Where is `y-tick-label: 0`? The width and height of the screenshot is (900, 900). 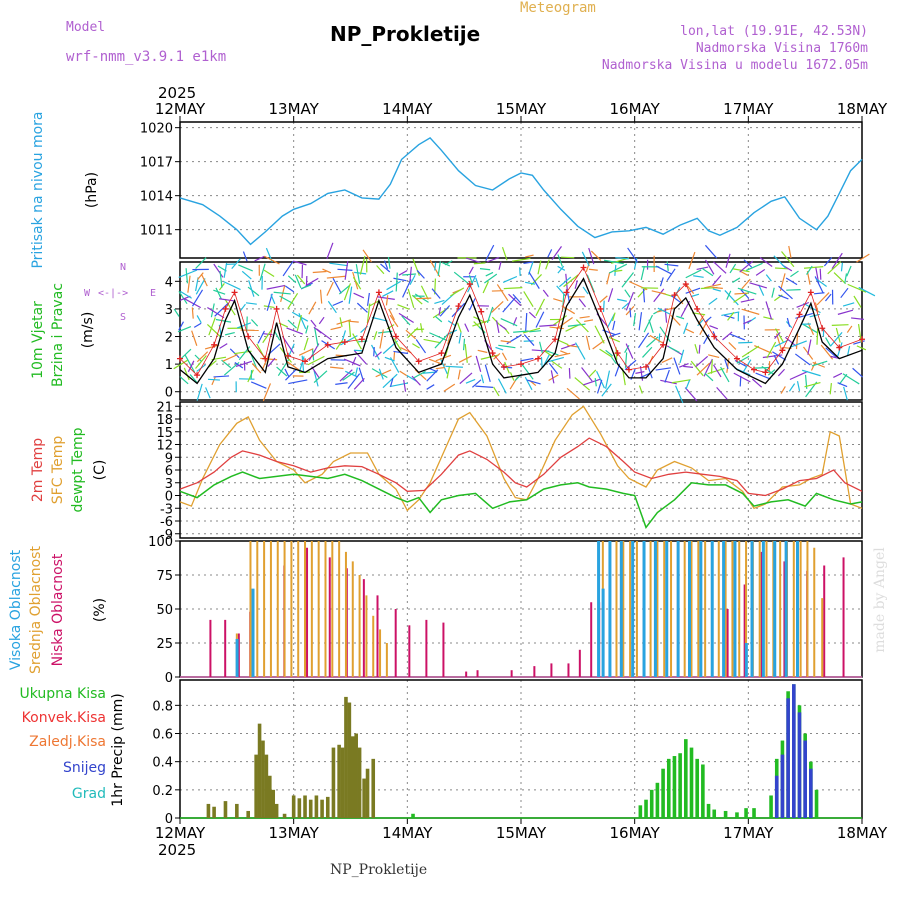
y-tick-label: 0 is located at coordinates (169, 497).